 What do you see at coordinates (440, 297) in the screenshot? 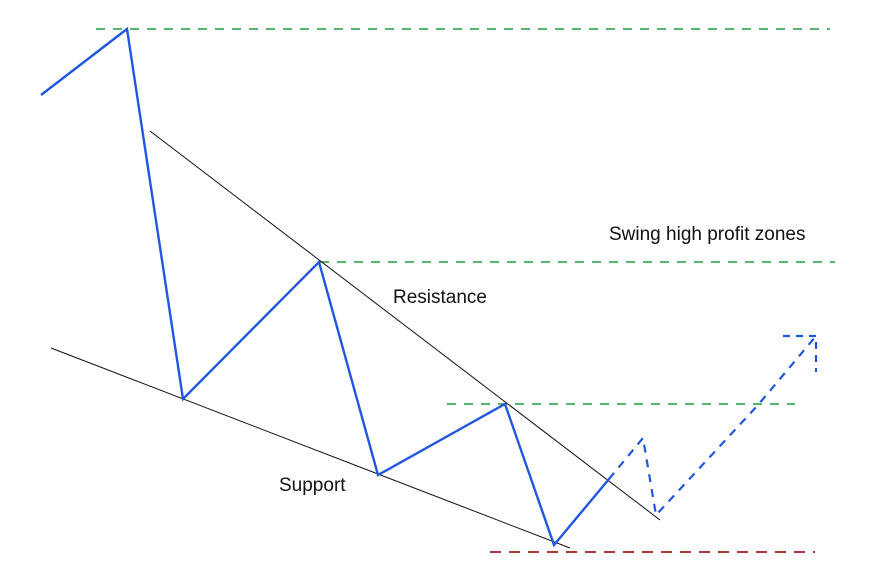
I see `resistance-label: Resistance` at bounding box center [440, 297].